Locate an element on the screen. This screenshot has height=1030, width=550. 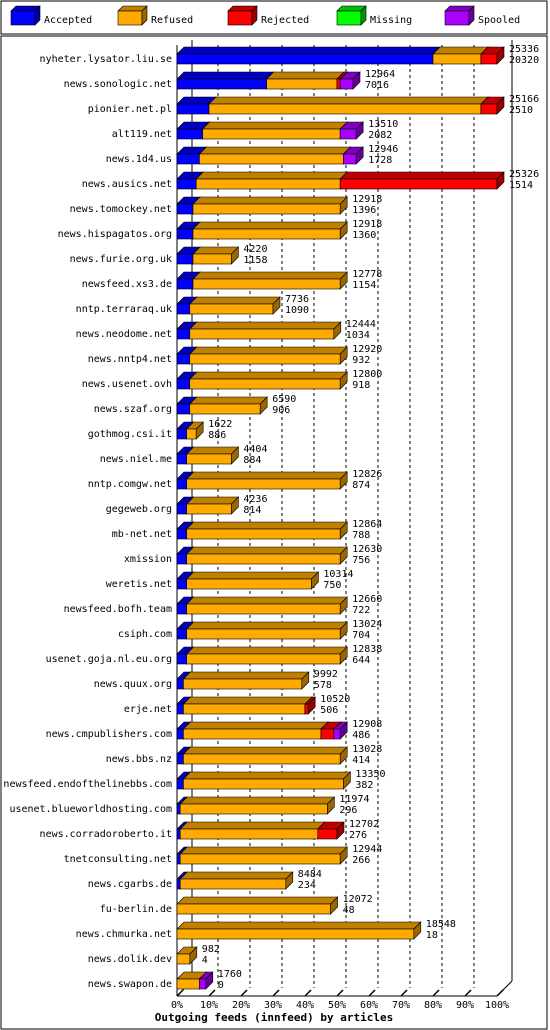
offered-count: 12072 is located at coordinates (358, 899).